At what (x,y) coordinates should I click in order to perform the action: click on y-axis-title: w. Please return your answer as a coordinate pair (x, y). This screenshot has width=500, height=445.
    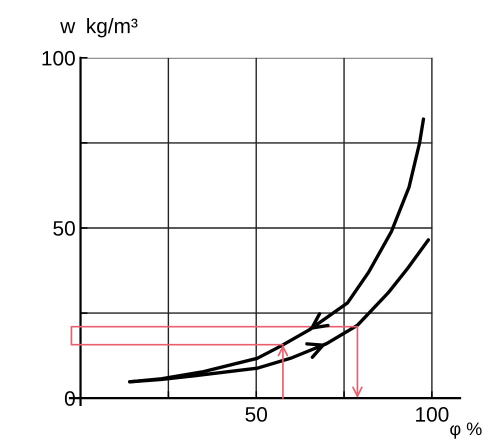
    Looking at the image, I should click on (68, 28).